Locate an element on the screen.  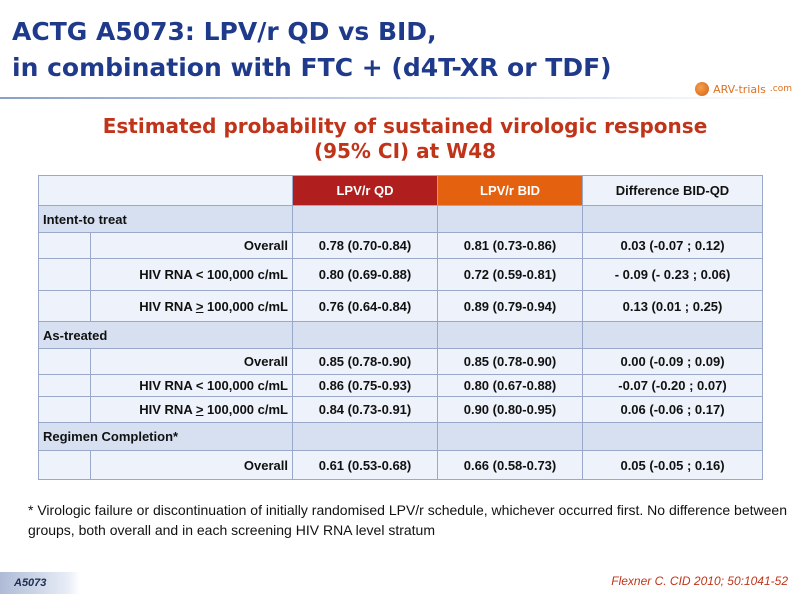
qd-value: 0.61 (0.53-0.68) is located at coordinates (365, 465).